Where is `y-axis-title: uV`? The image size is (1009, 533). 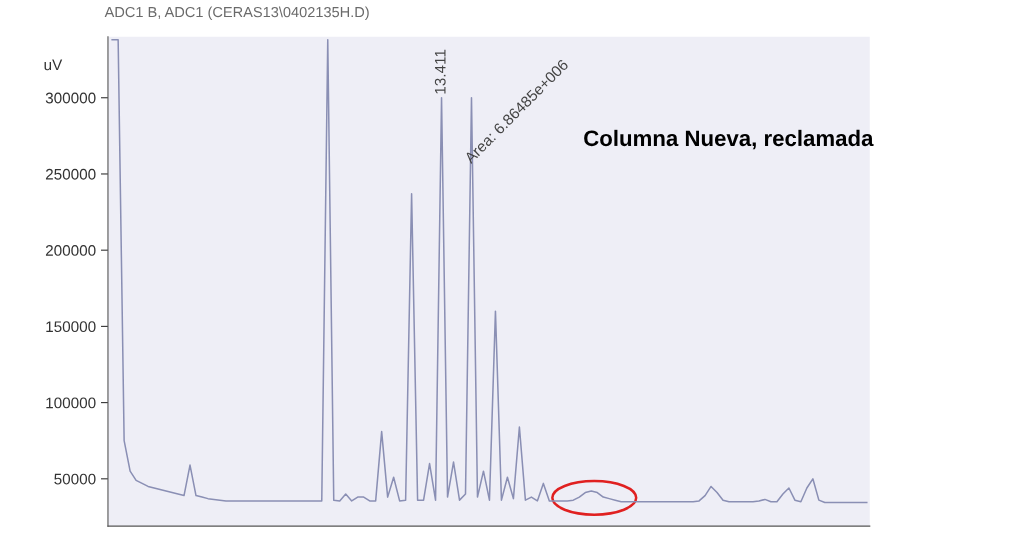 y-axis-title: uV is located at coordinates (53, 65).